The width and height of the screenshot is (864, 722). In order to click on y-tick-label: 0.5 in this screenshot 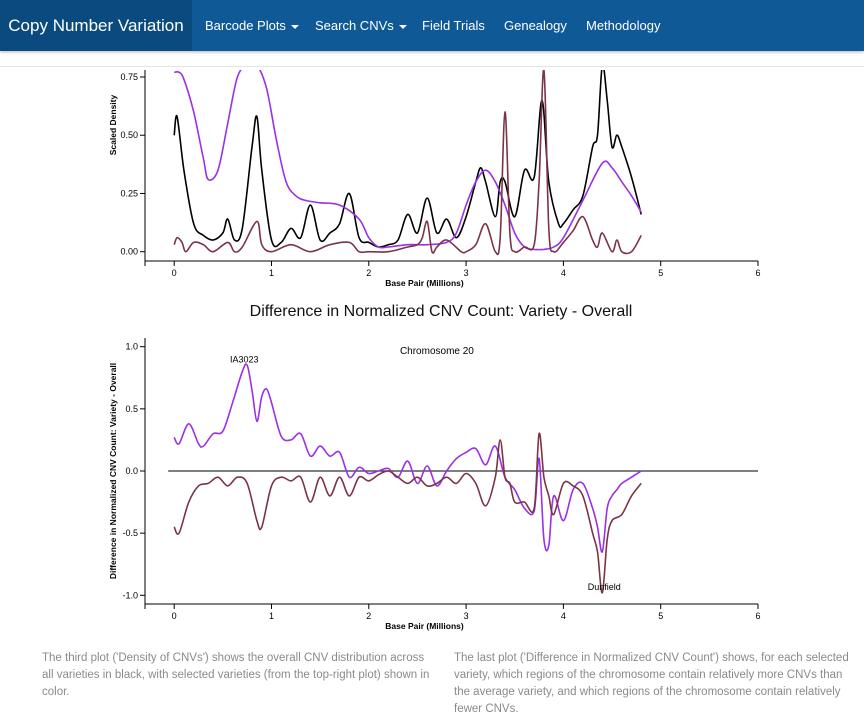, I will do `click(131, 409)`.